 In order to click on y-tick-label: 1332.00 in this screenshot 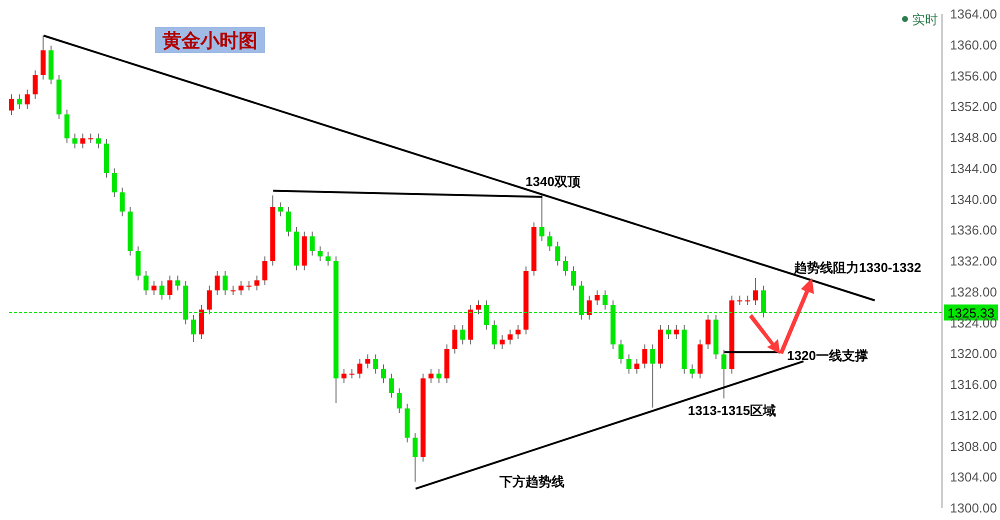, I will do `click(973, 261)`.